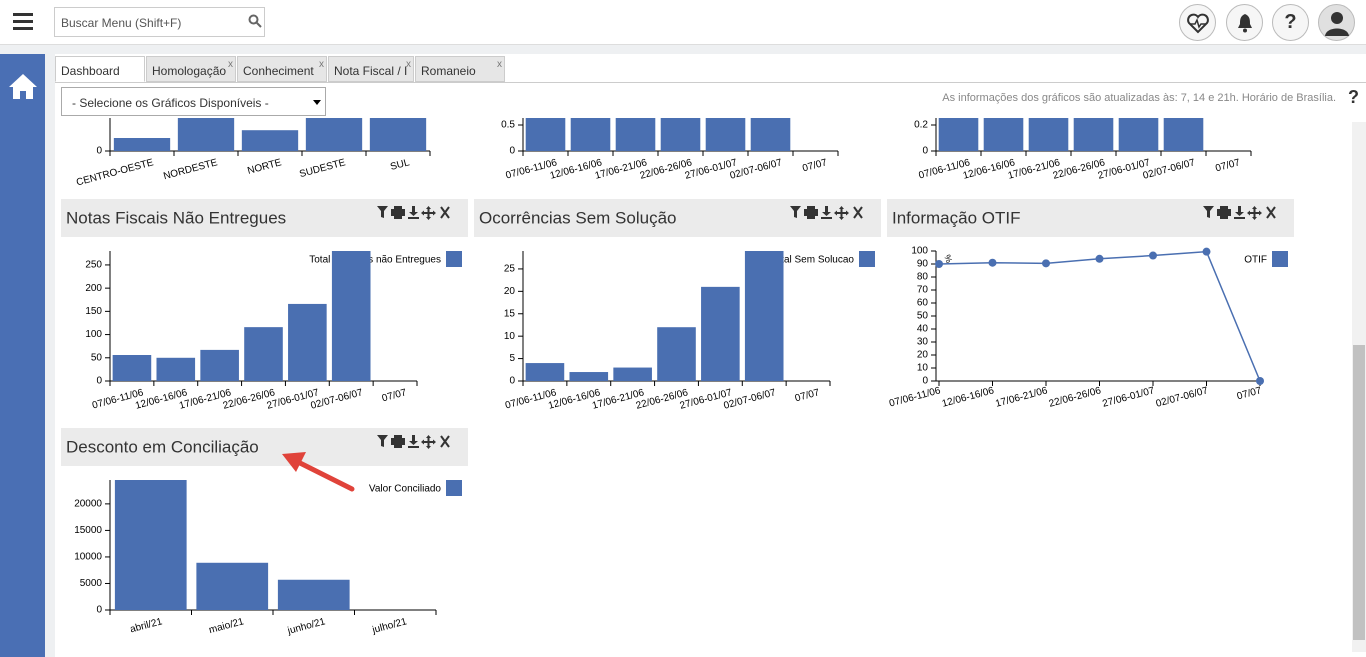  I want to click on tab: Homologação x, so click(191, 69).